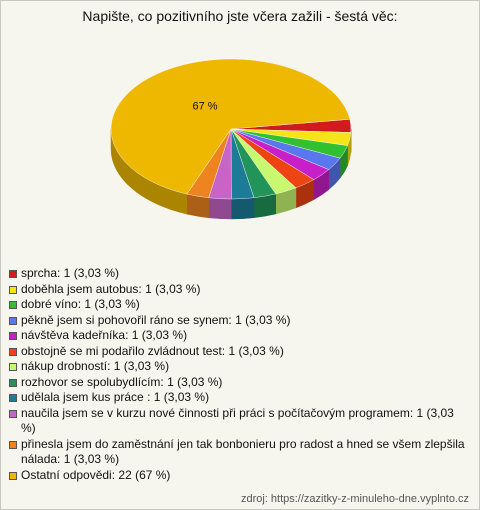  Describe the element at coordinates (240, 305) in the screenshot. I see `legend-item: dobré víno: 1 (3,03 %)` at that location.